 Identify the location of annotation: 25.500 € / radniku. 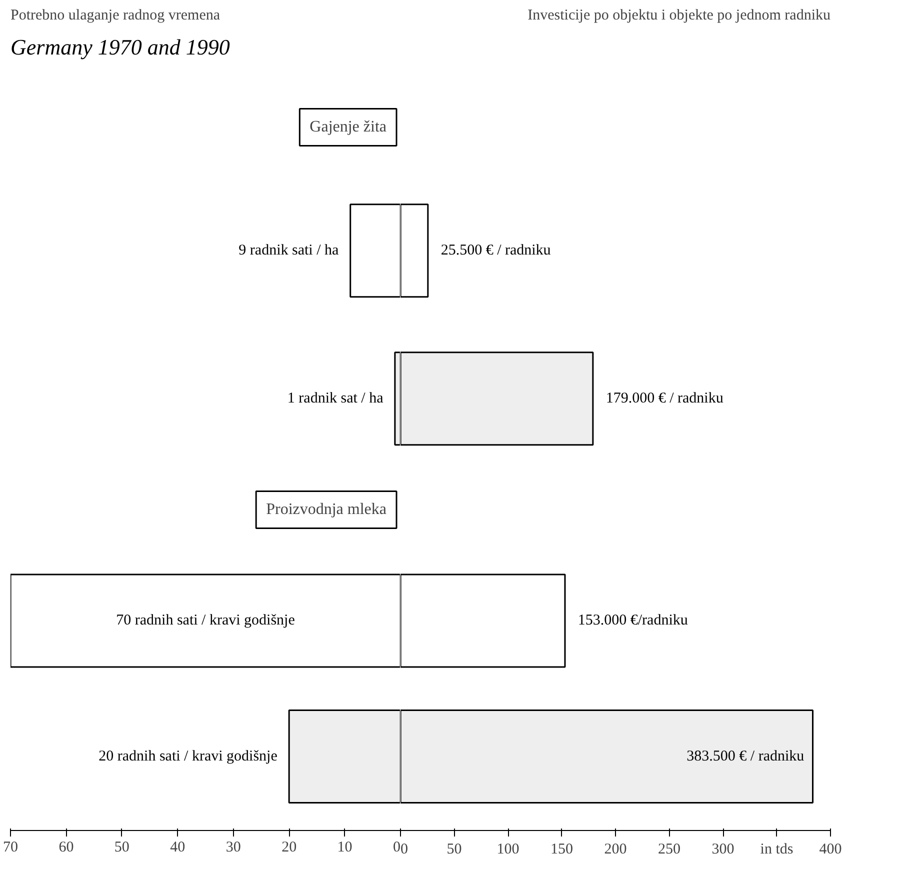
(496, 250).